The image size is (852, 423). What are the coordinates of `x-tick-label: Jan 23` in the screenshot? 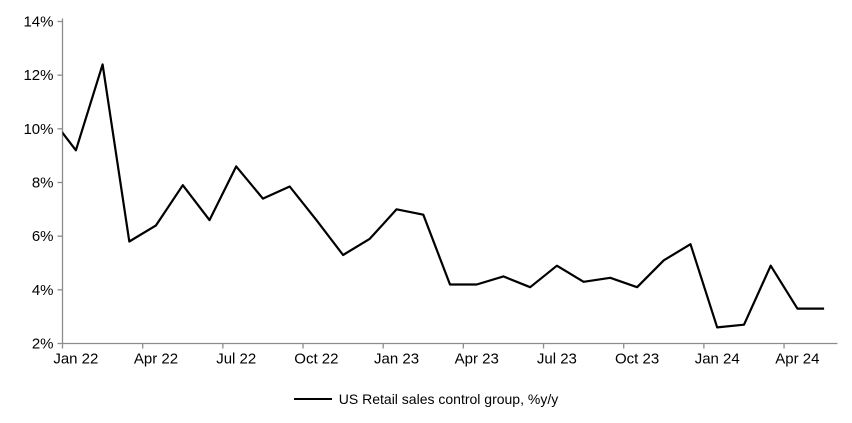 It's located at (396, 359).